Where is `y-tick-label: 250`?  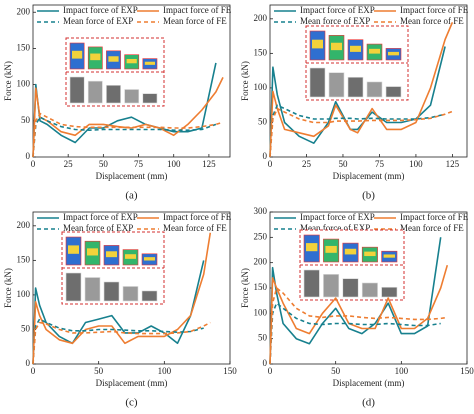
y-tick-label: 250 is located at coordinates (261, 236).